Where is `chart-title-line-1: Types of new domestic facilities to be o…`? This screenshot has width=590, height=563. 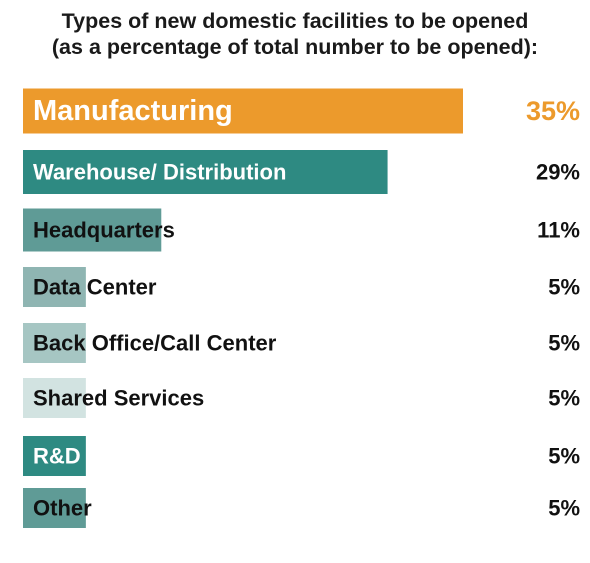
chart-title-line-1: Types of new domestic facilities to be o… is located at coordinates (295, 21).